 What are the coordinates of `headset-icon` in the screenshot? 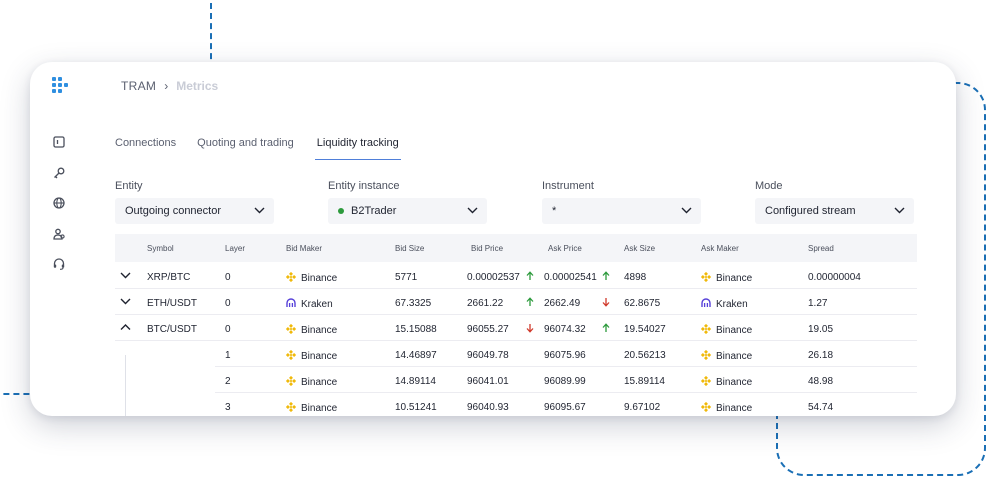 It's located at (59, 264).